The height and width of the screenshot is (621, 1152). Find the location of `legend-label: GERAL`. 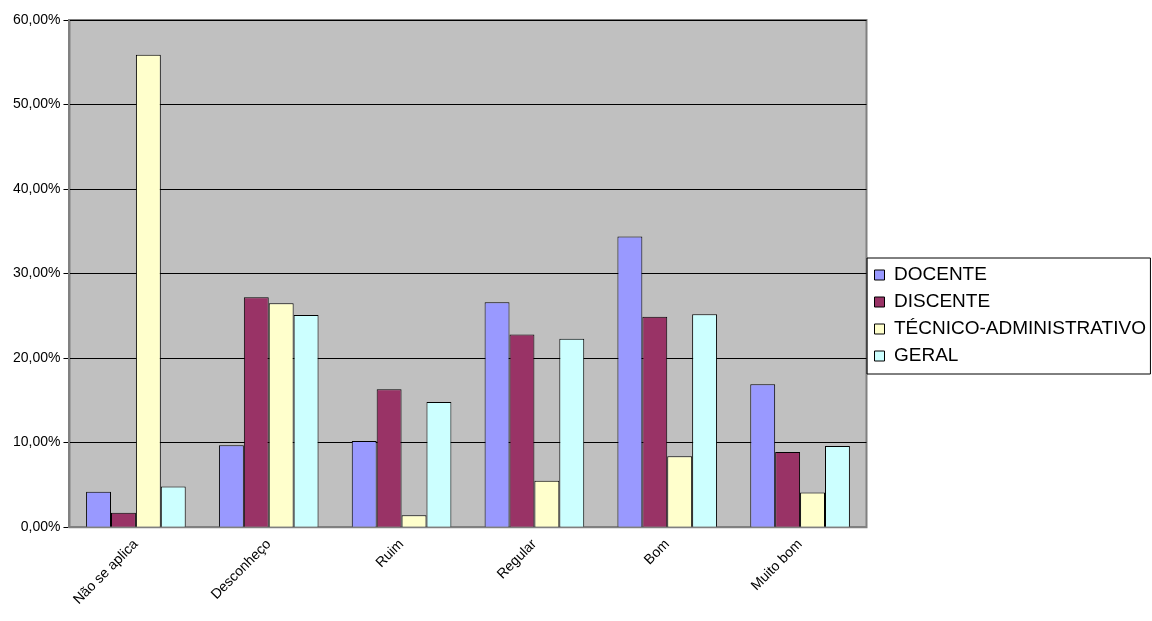

legend-label: GERAL is located at coordinates (926, 355).